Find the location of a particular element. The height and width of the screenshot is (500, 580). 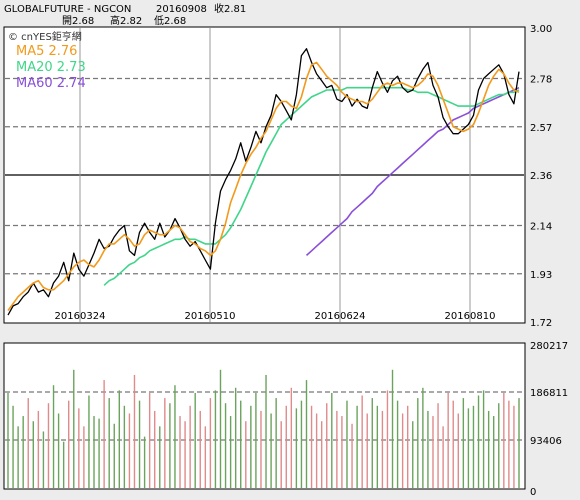

close-label: 收2.81 is located at coordinates (230, 8).